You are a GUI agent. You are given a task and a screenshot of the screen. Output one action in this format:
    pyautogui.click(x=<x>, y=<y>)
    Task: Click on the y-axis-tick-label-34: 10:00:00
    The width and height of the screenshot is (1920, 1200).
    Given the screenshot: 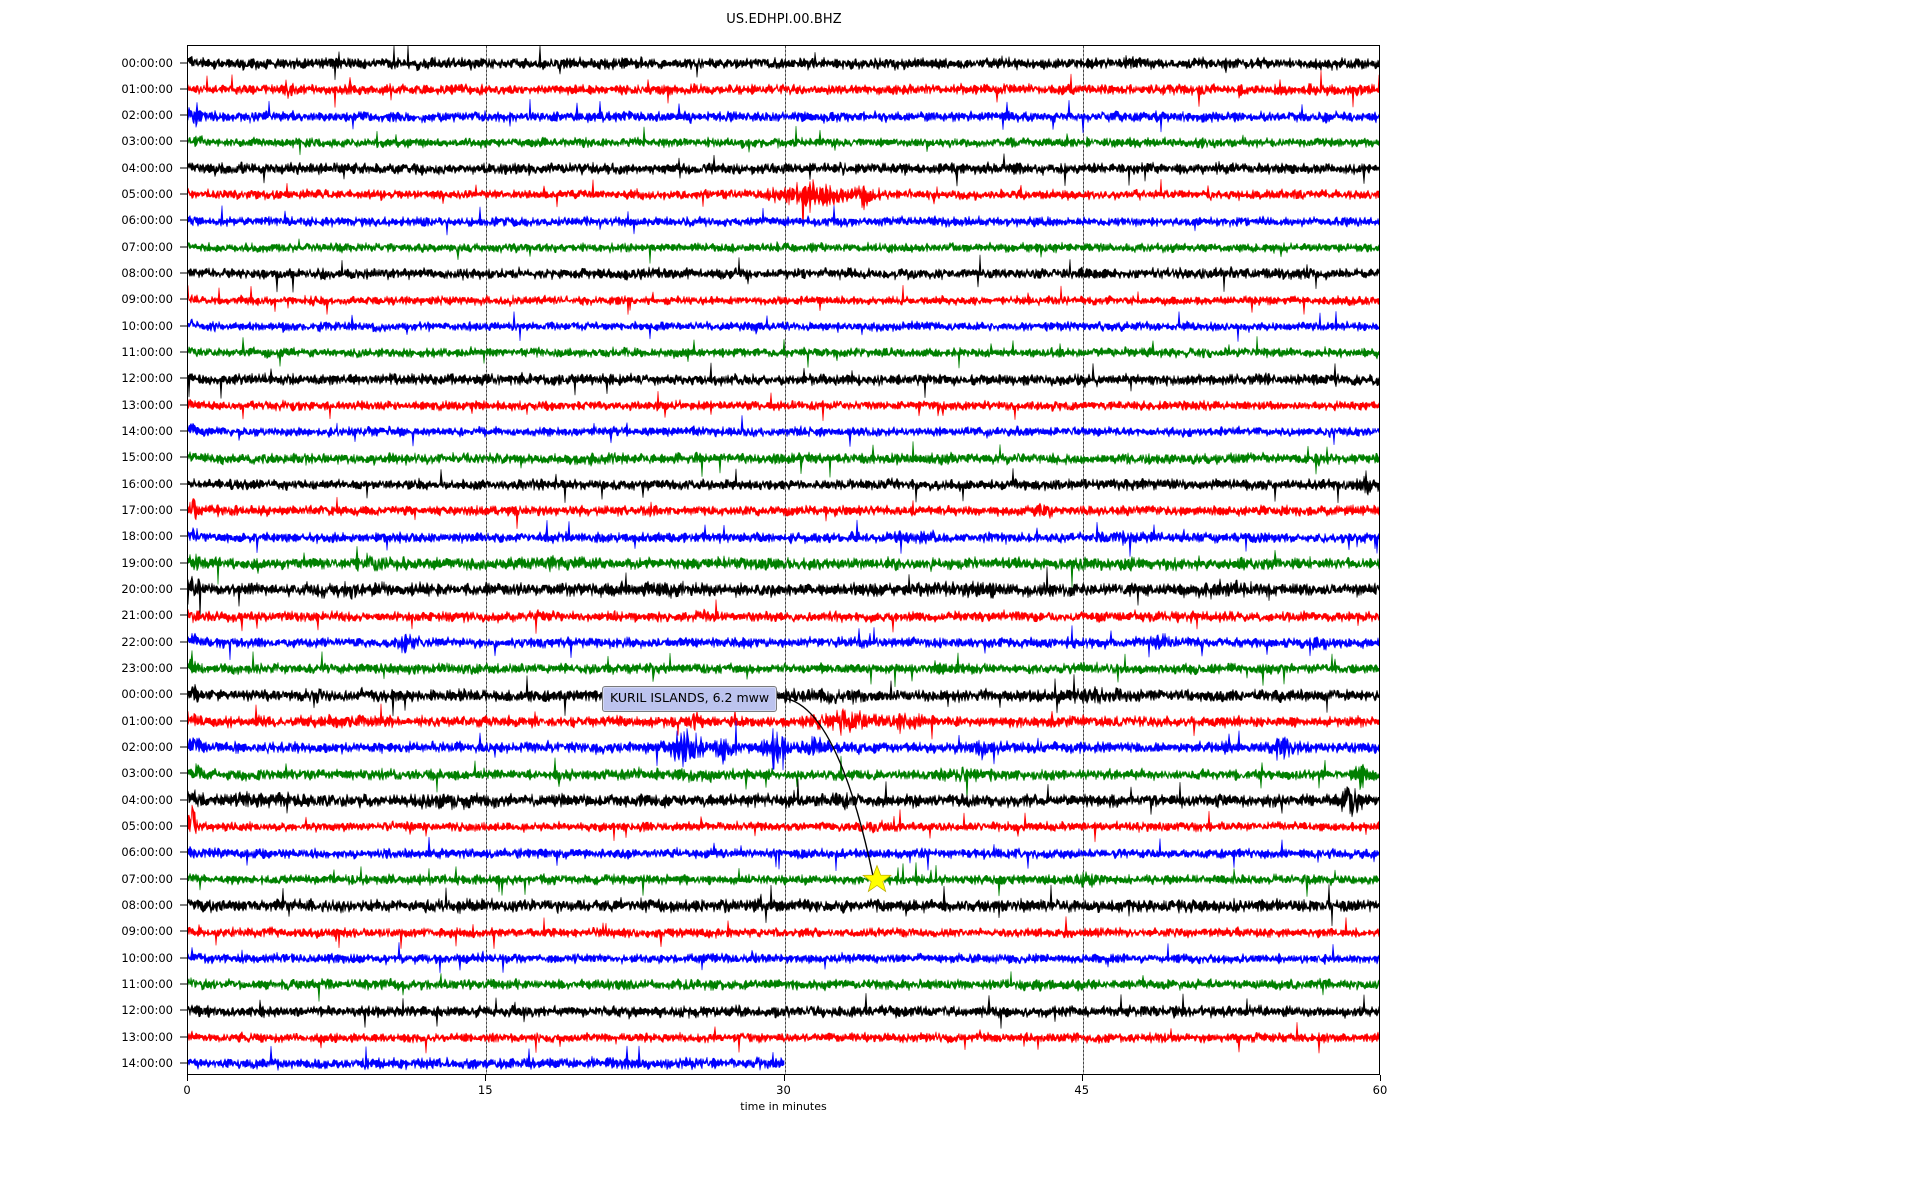 What is the action you would take?
    pyautogui.click(x=147, y=957)
    